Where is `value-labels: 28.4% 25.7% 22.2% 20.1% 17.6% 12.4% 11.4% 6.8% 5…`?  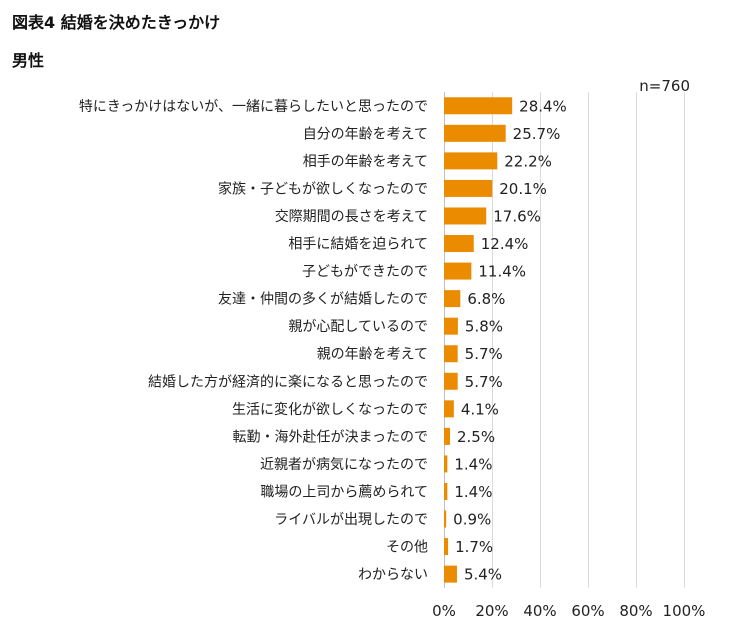 value-labels: 28.4% 25.7% 22.2% 20.1% 17.6% 12.4% 11.4% 6.8% 5… is located at coordinates (510, 340).